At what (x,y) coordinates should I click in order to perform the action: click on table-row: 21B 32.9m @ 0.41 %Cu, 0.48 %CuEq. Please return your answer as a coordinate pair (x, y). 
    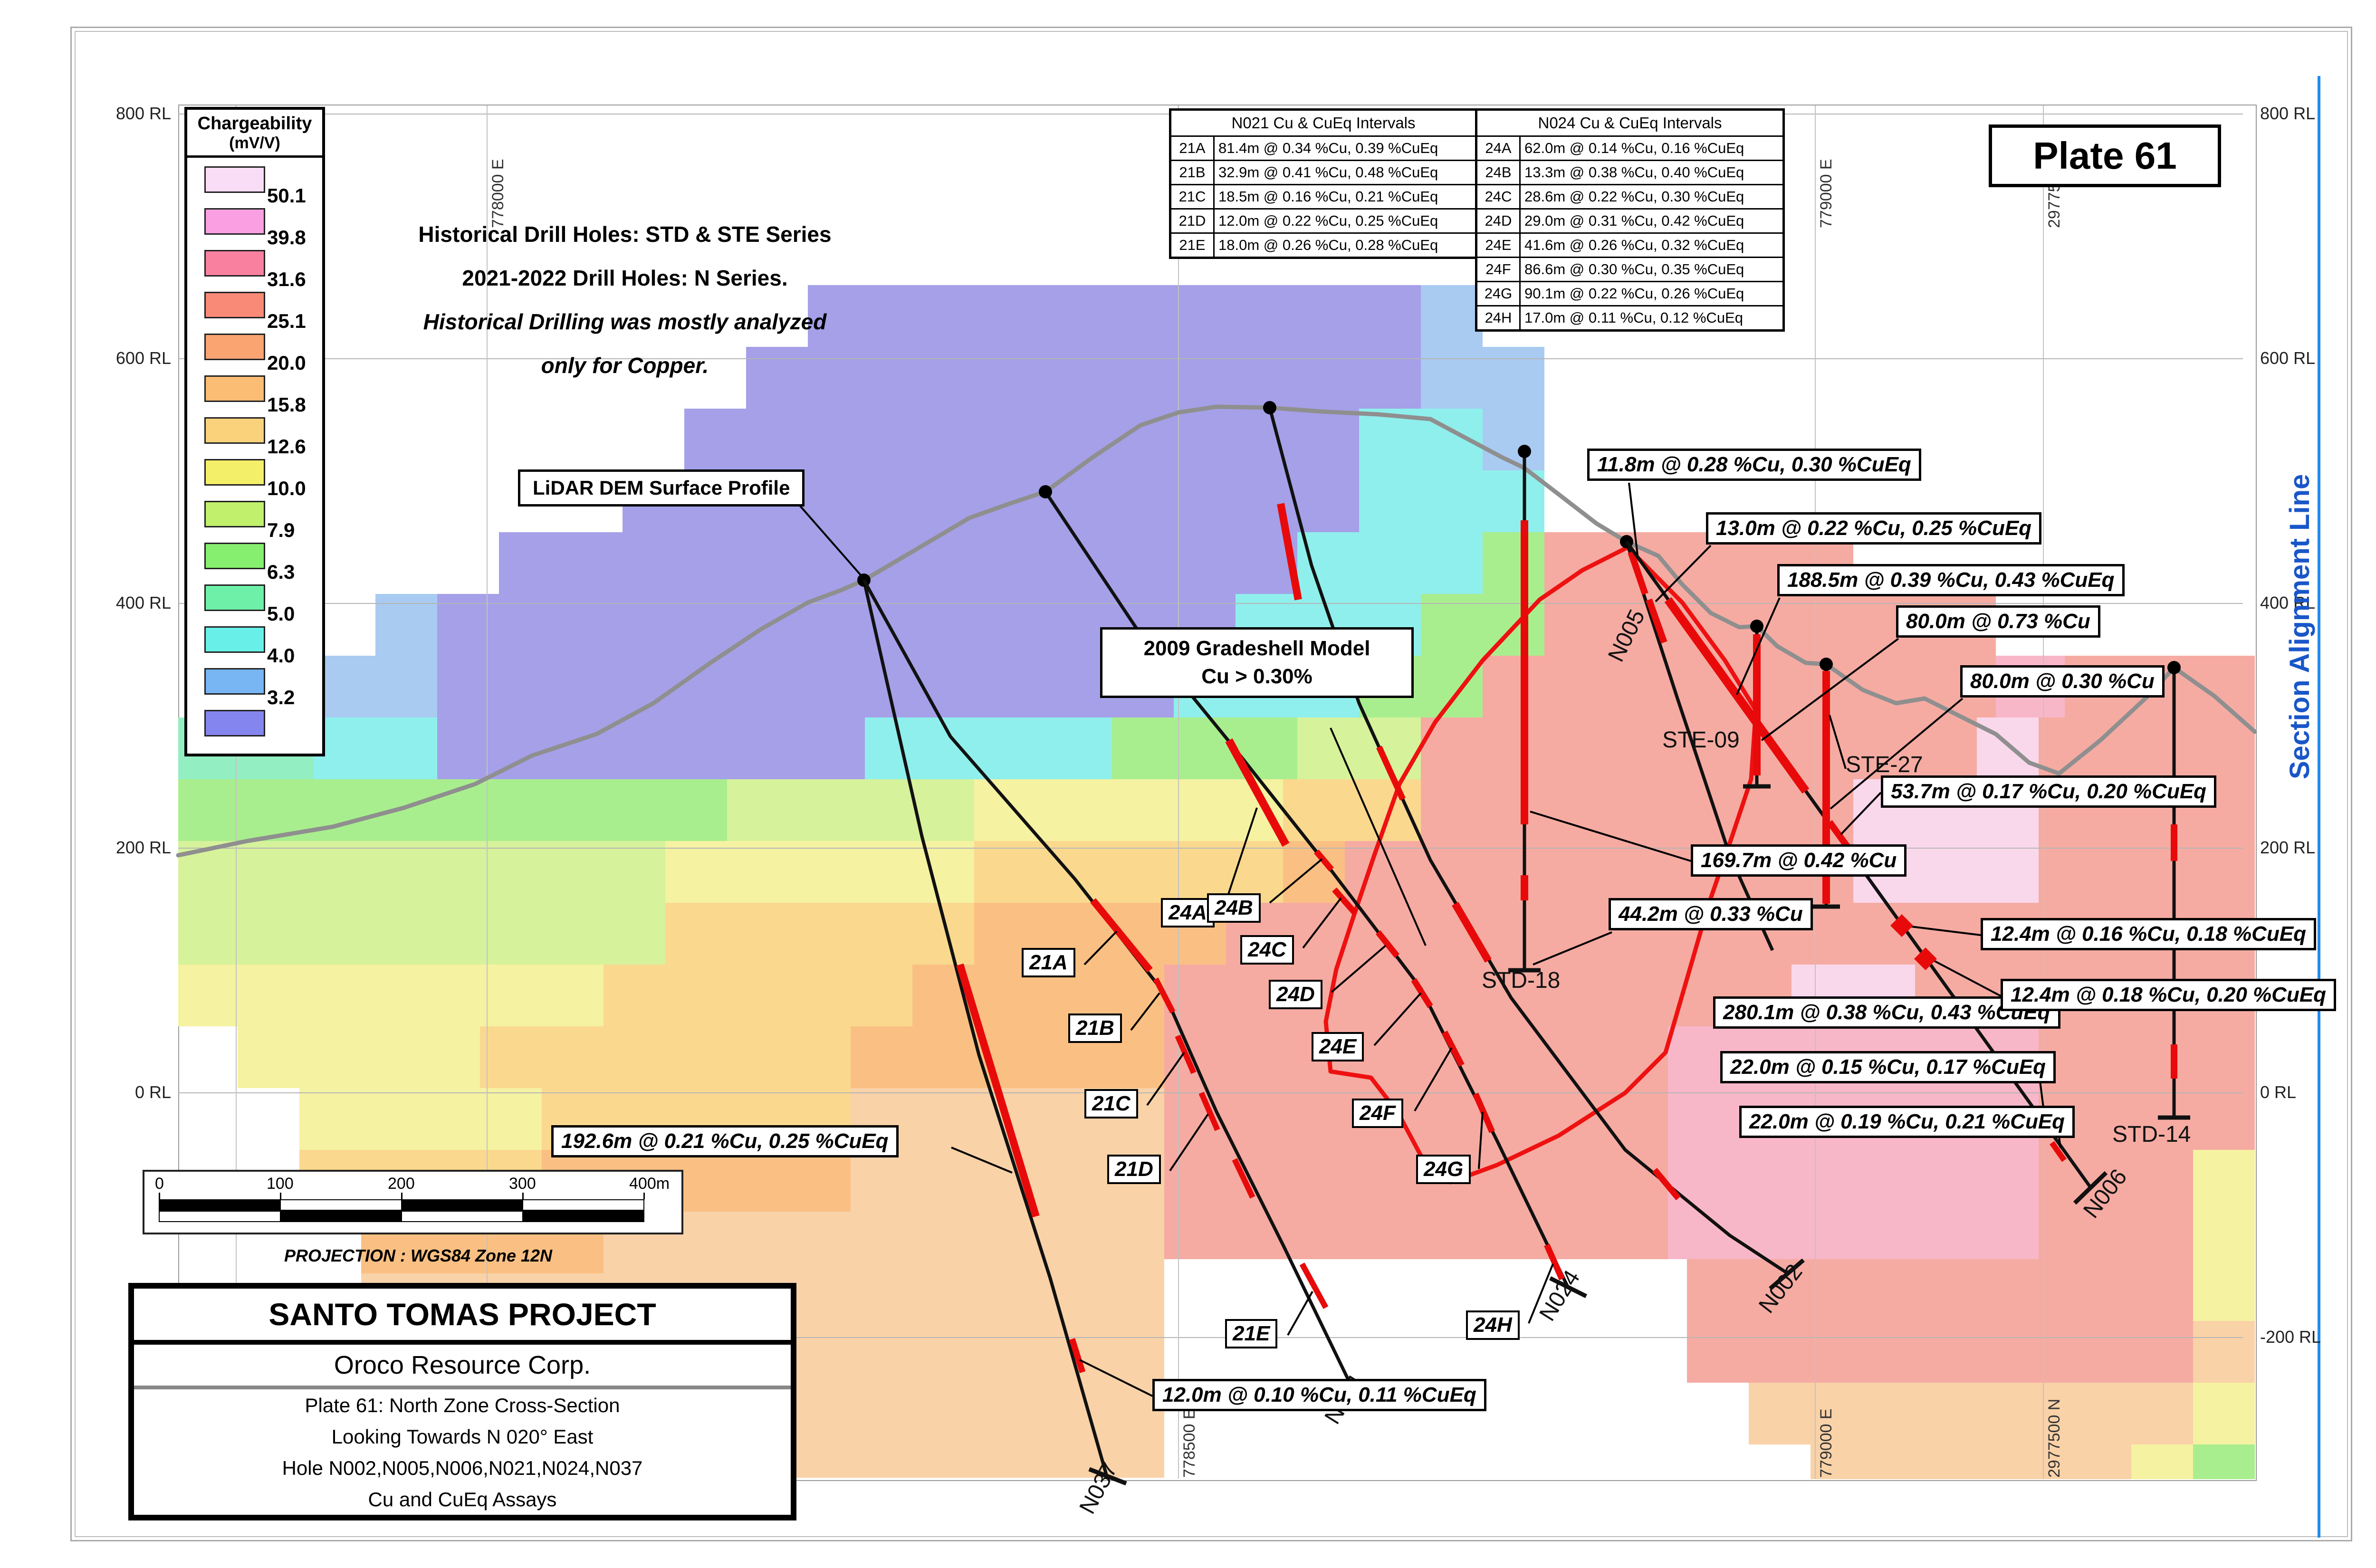
    Looking at the image, I should click on (1323, 172).